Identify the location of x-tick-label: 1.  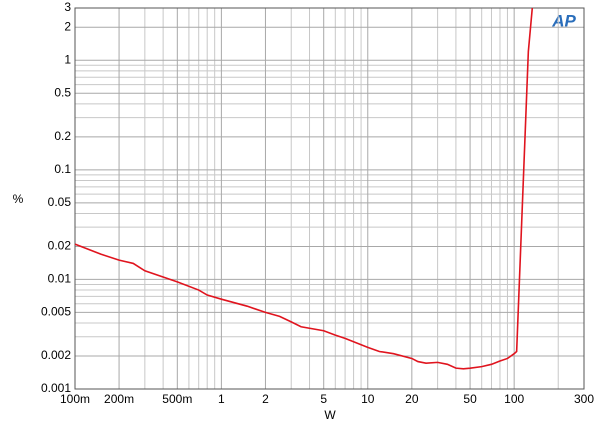
(221, 399).